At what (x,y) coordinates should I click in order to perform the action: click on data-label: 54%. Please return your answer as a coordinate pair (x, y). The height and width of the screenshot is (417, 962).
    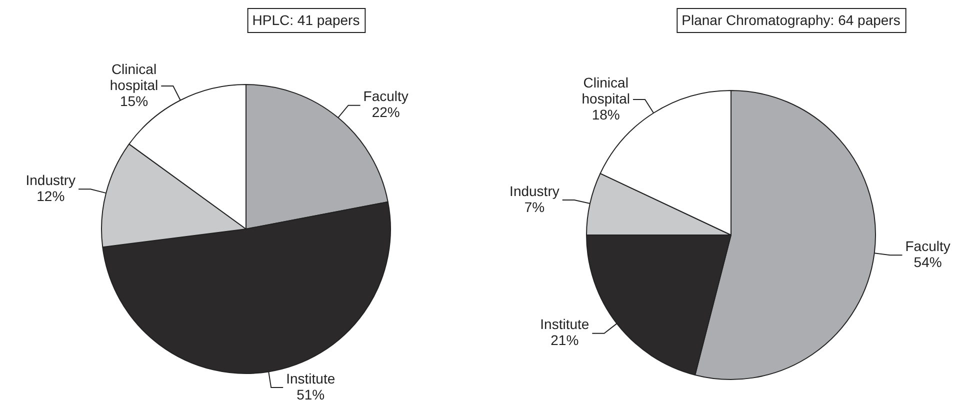
    Looking at the image, I should click on (928, 262).